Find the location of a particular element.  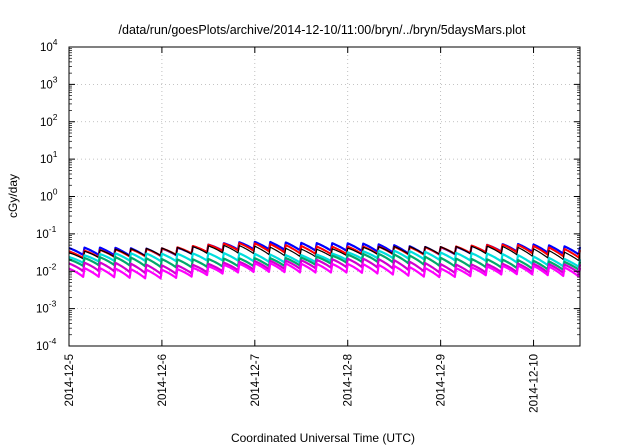

y-tick-label: 10⁻² is located at coordinates (46, 269).